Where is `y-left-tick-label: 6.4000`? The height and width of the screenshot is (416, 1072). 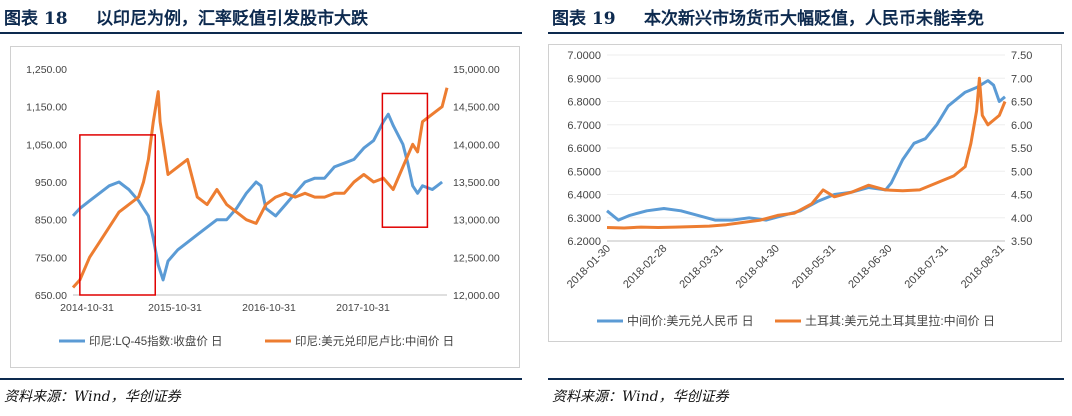
y-left-tick-label: 6.4000 is located at coordinates (584, 196).